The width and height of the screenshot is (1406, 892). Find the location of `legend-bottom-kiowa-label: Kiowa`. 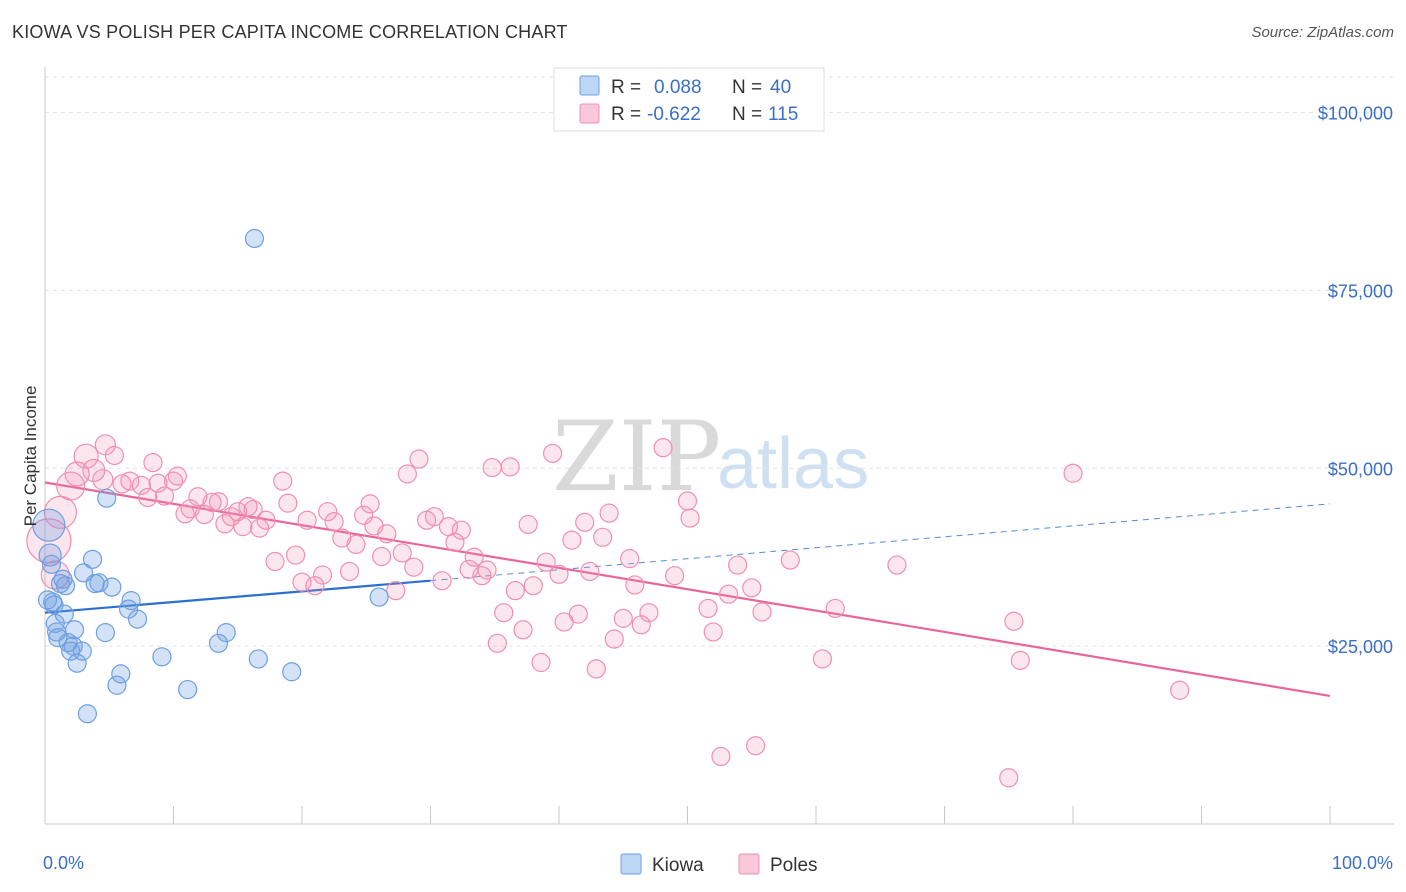

legend-bottom-kiowa-label: Kiowa is located at coordinates (678, 865).